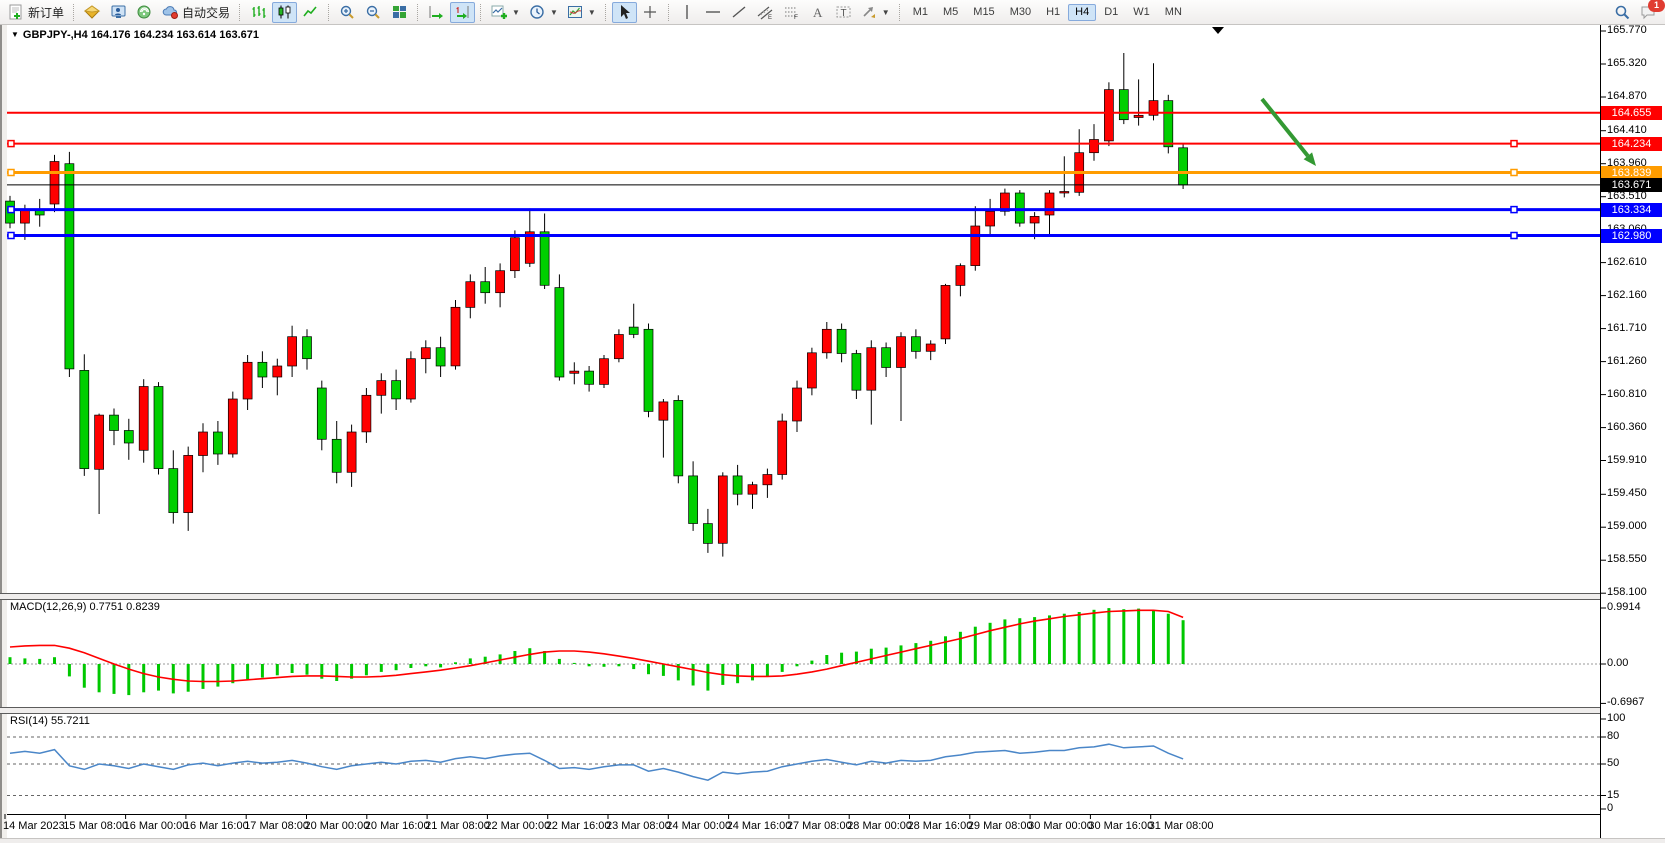 The width and height of the screenshot is (1665, 843). I want to click on zoom-in-icon, so click(347, 12).